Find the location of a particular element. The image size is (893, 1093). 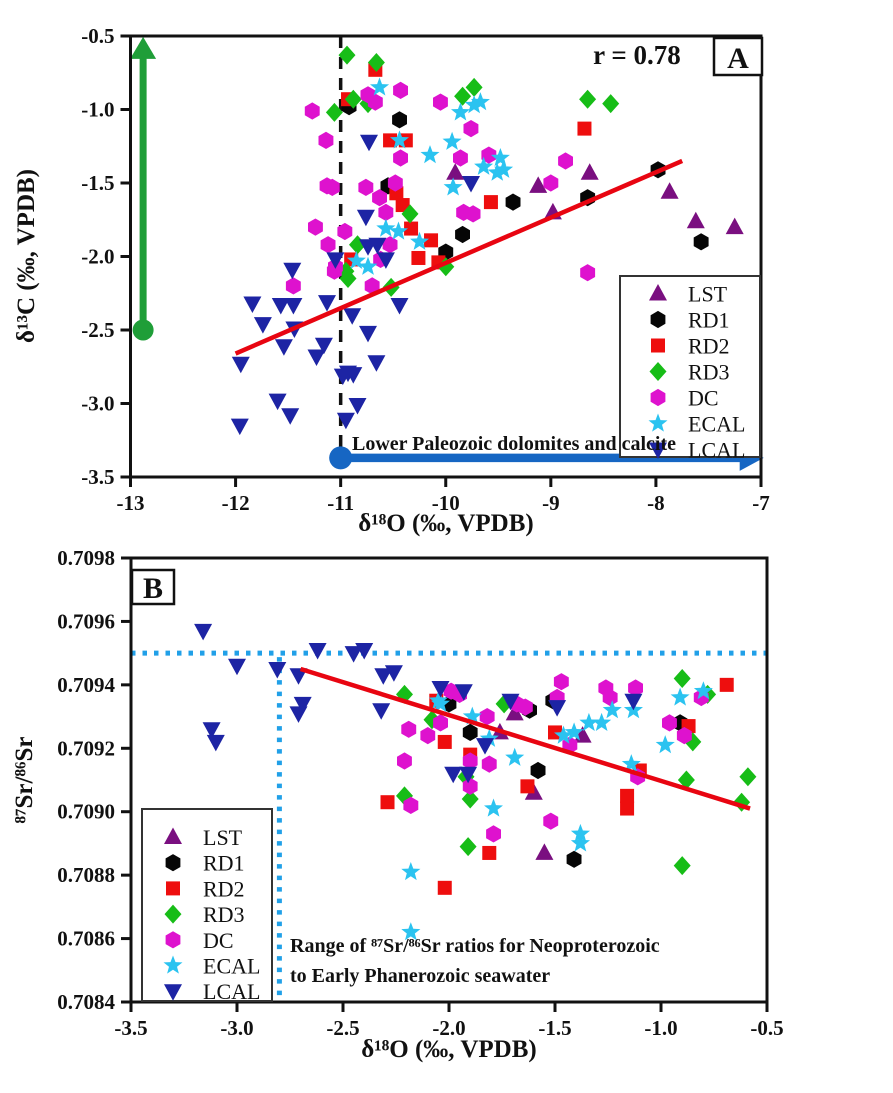

legend-label-lcal: LCAL is located at coordinates (231, 991).